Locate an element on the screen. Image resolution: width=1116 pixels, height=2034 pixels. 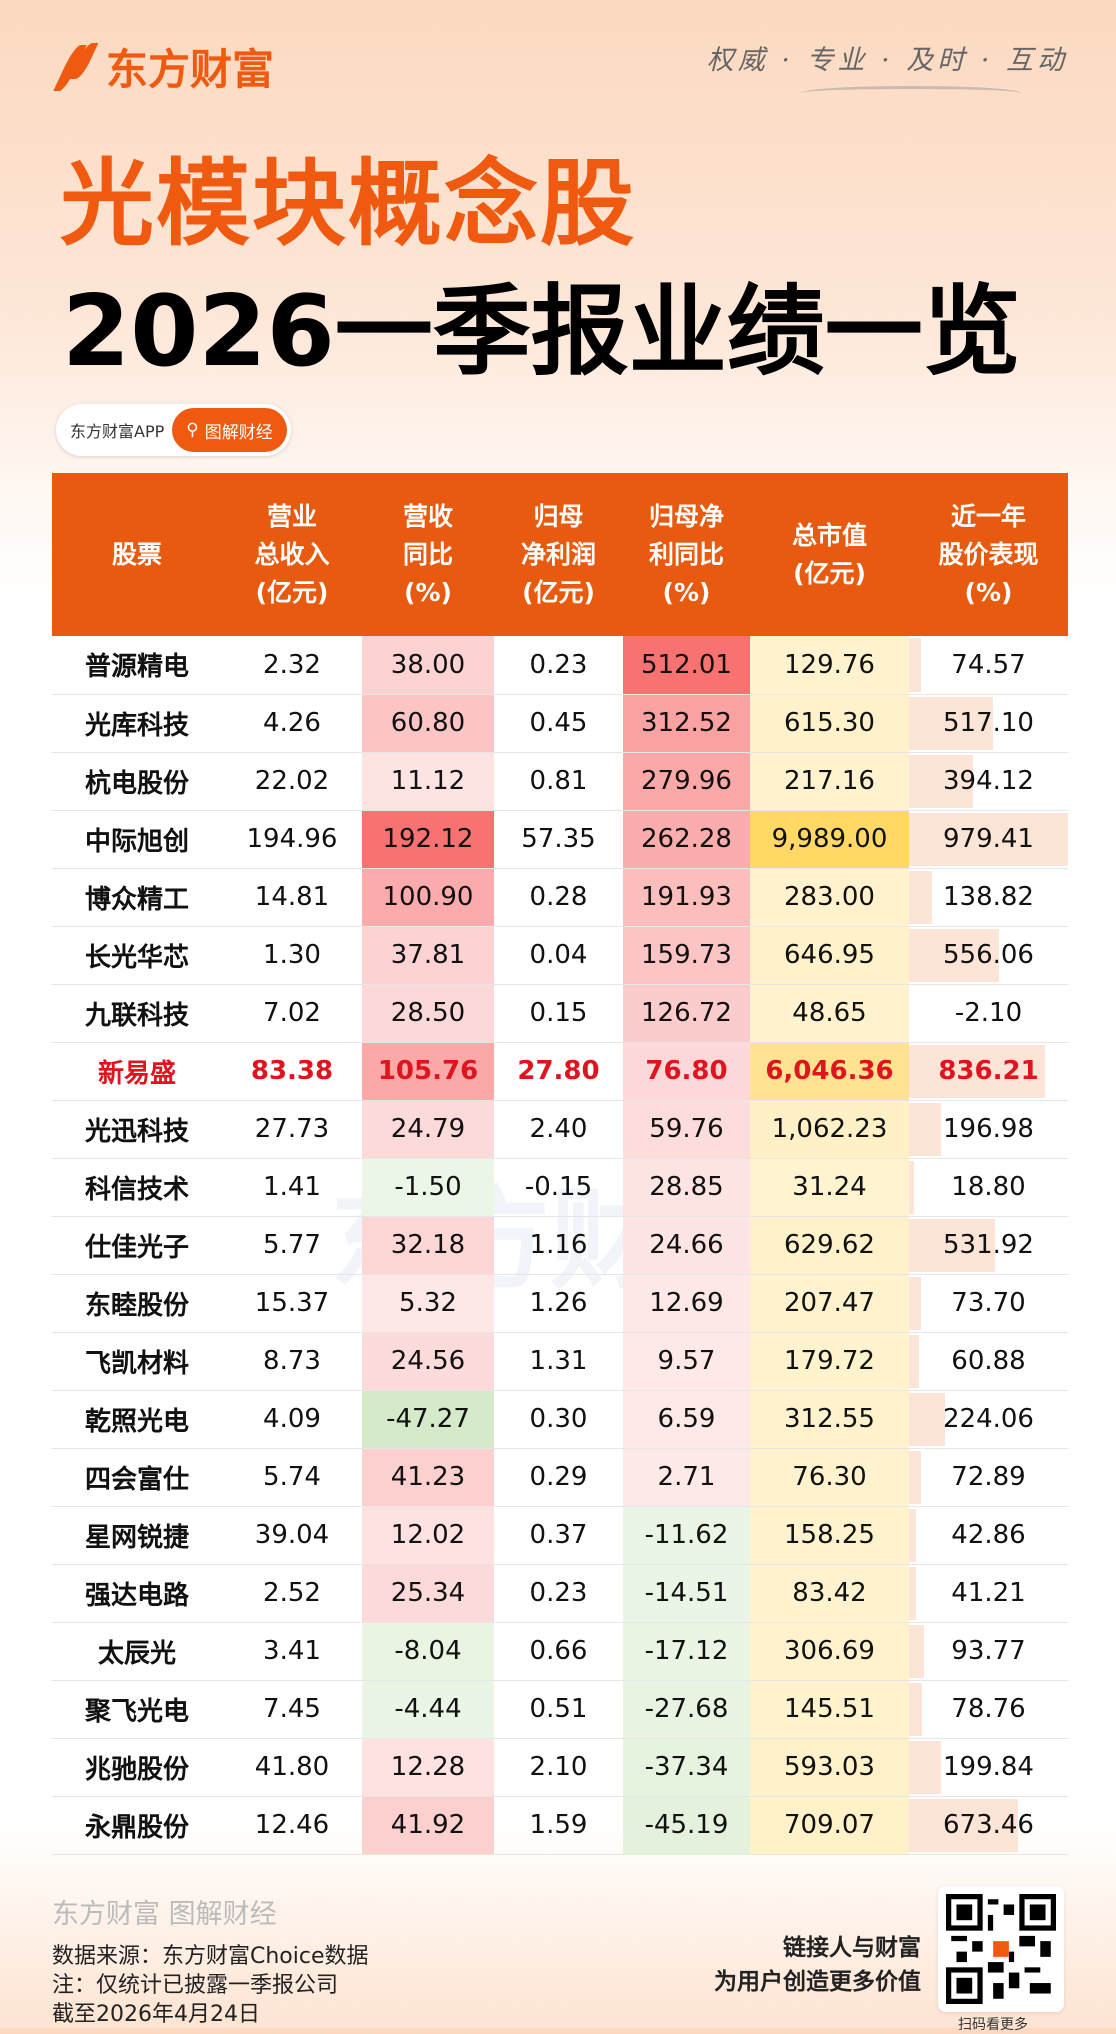
cell-value: 41.23 is located at coordinates (428, 1477).